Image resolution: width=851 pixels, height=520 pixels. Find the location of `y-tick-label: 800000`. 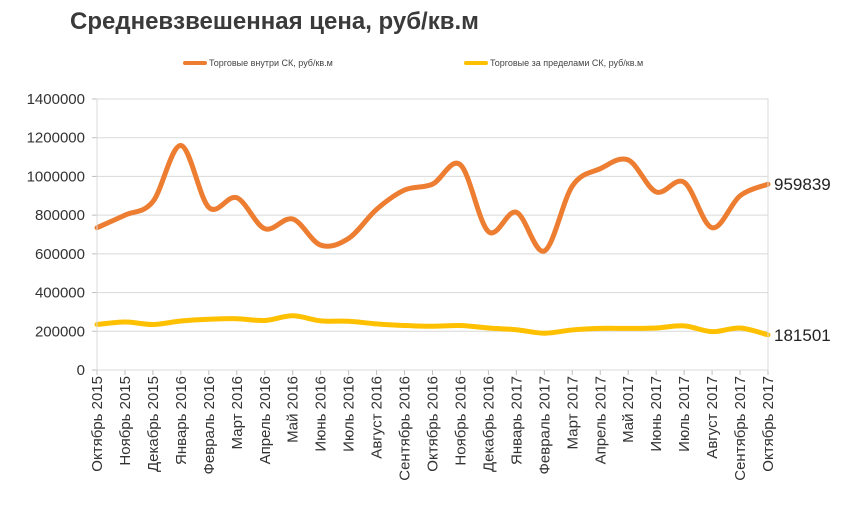

y-tick-label: 800000 is located at coordinates (60, 215).